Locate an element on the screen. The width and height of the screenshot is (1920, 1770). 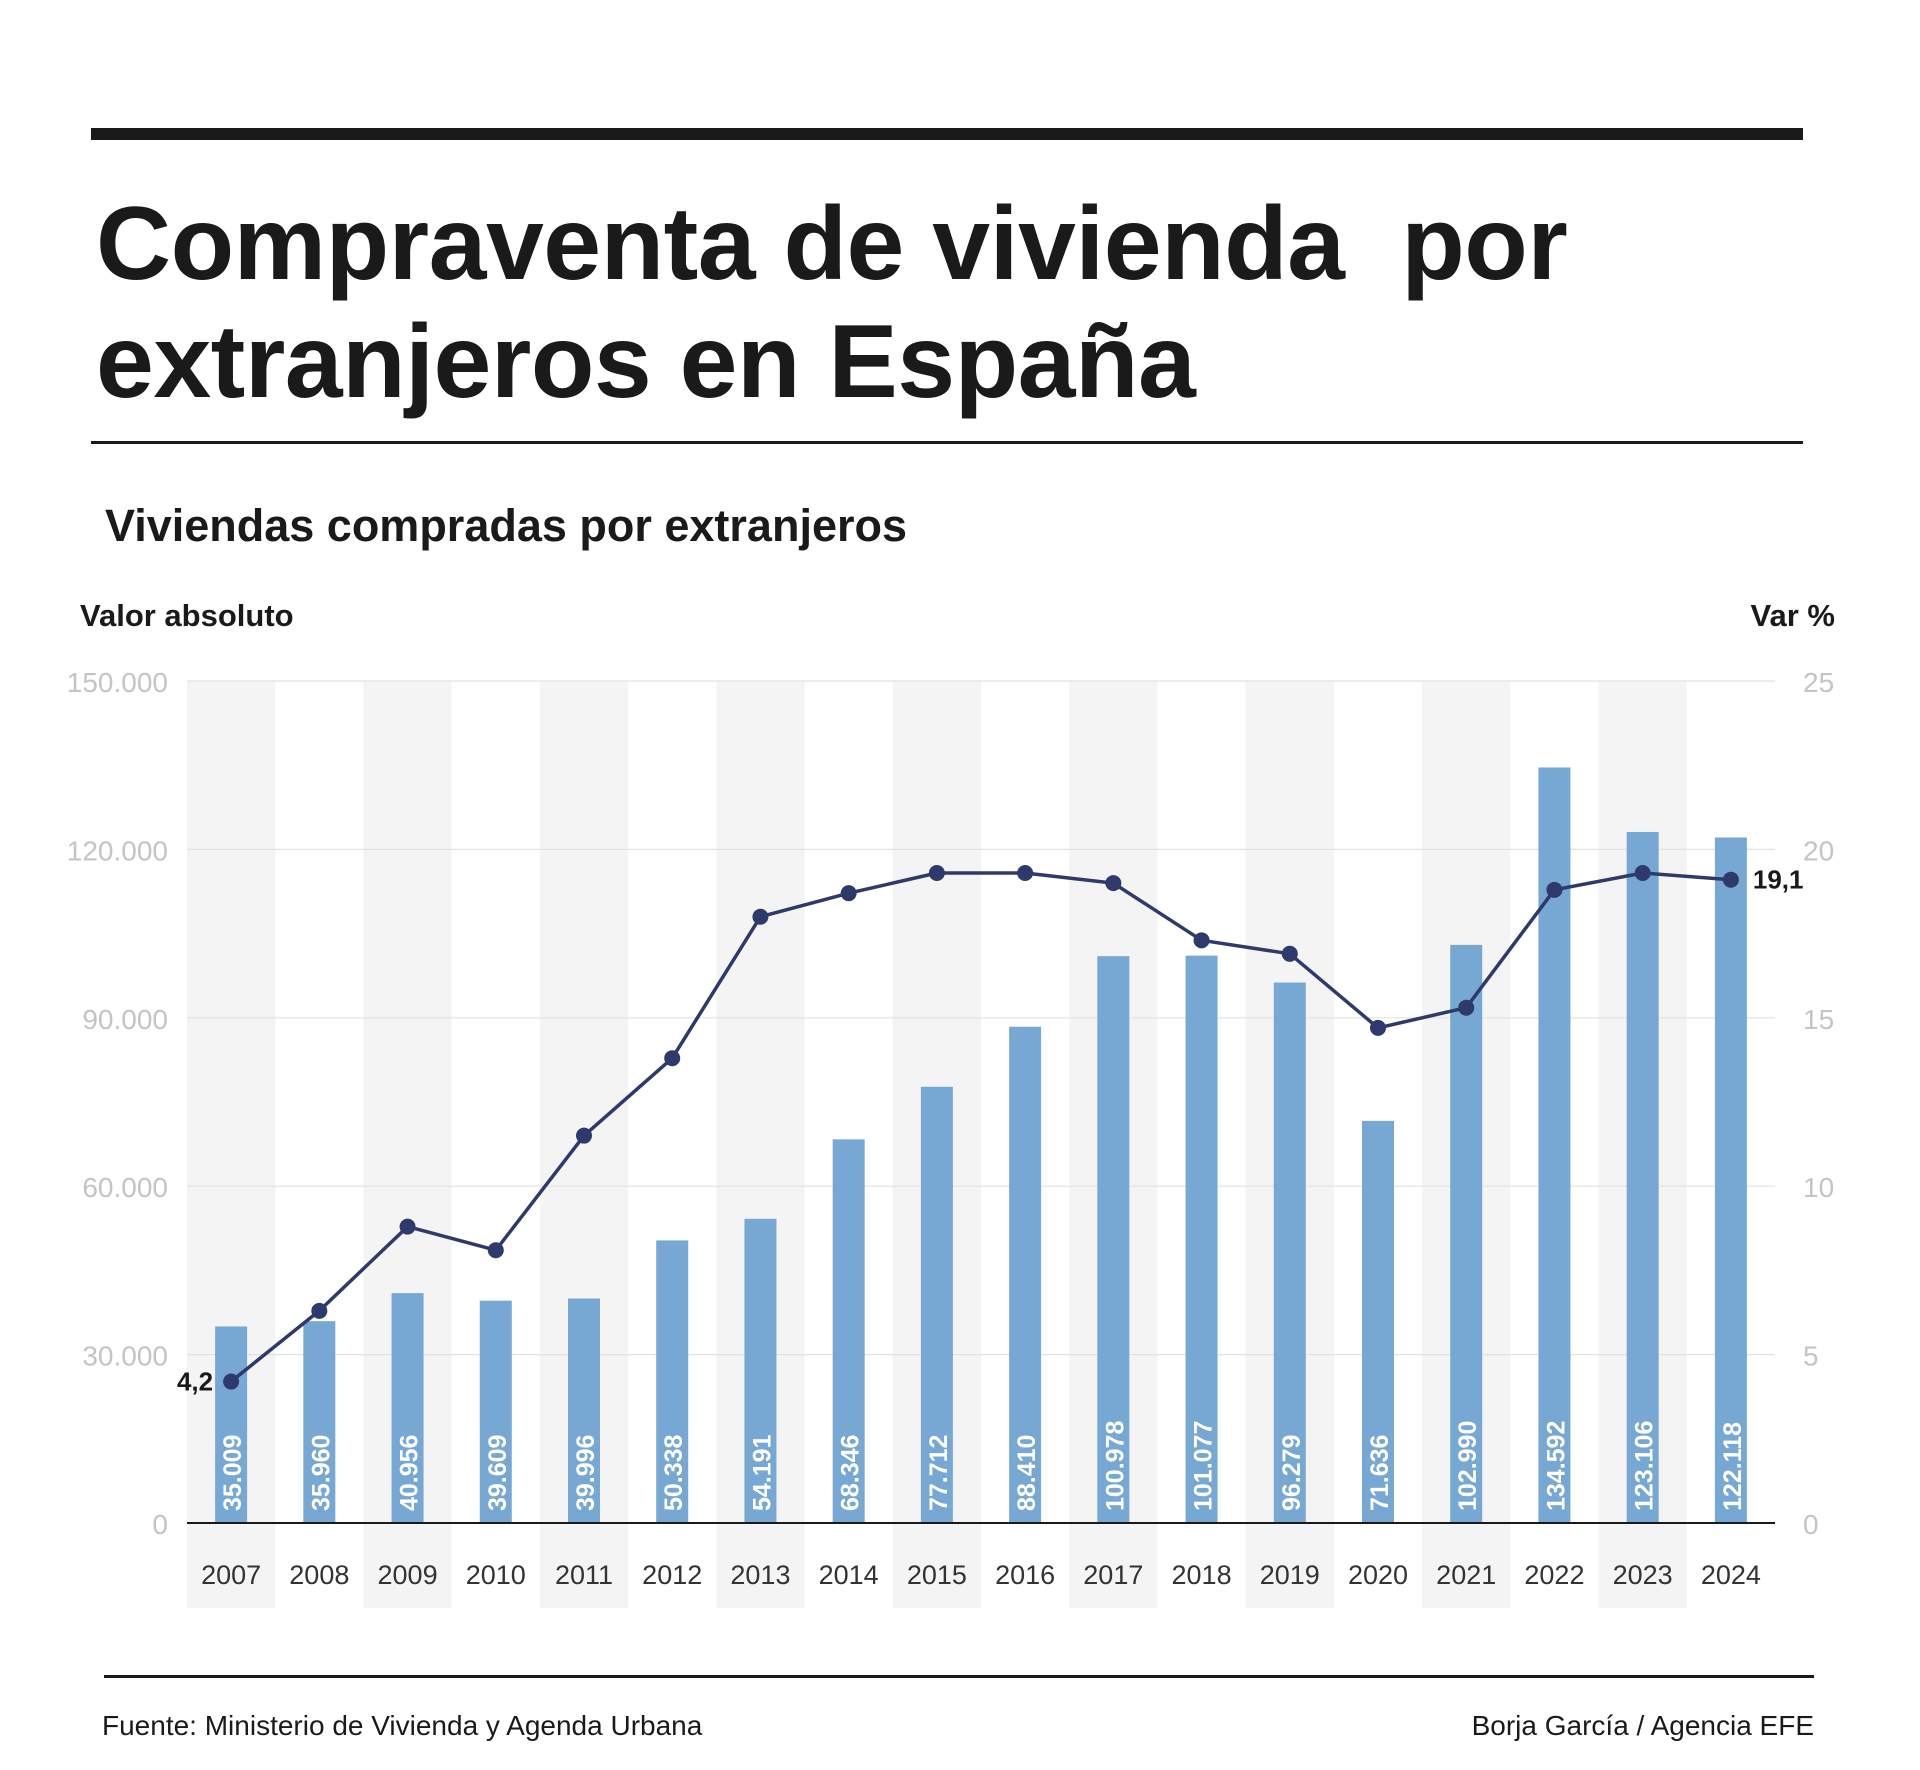
right-axis-tick-label: 20 is located at coordinates (1818, 850).